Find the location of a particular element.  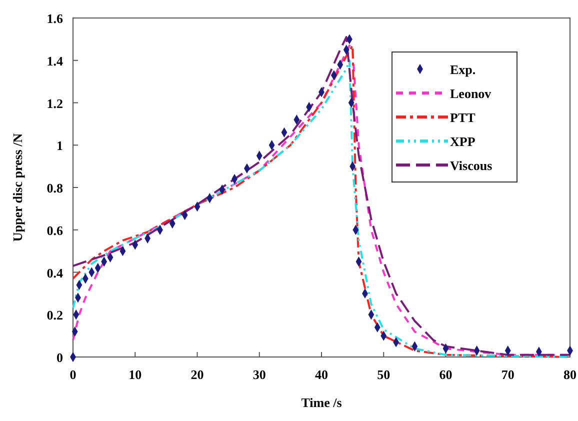

legend-label: Leonov is located at coordinates (471, 93).